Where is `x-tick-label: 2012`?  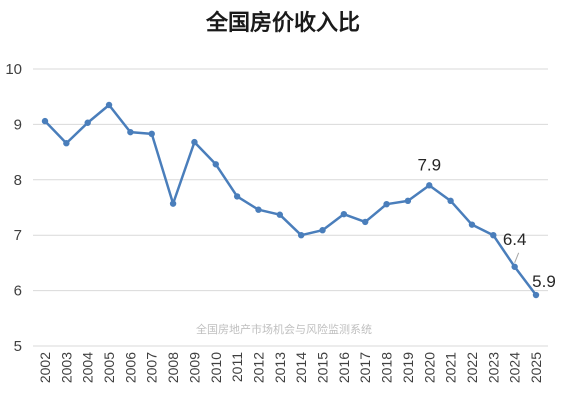
x-tick-label: 2012 is located at coordinates (258, 367).